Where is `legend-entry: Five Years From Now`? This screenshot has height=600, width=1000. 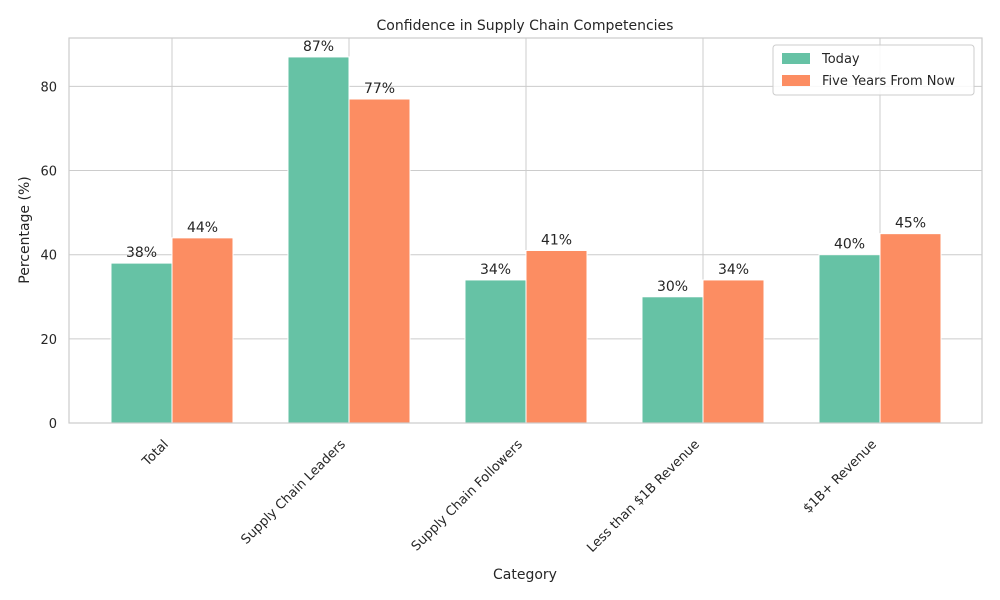 legend-entry: Five Years From Now is located at coordinates (888, 81).